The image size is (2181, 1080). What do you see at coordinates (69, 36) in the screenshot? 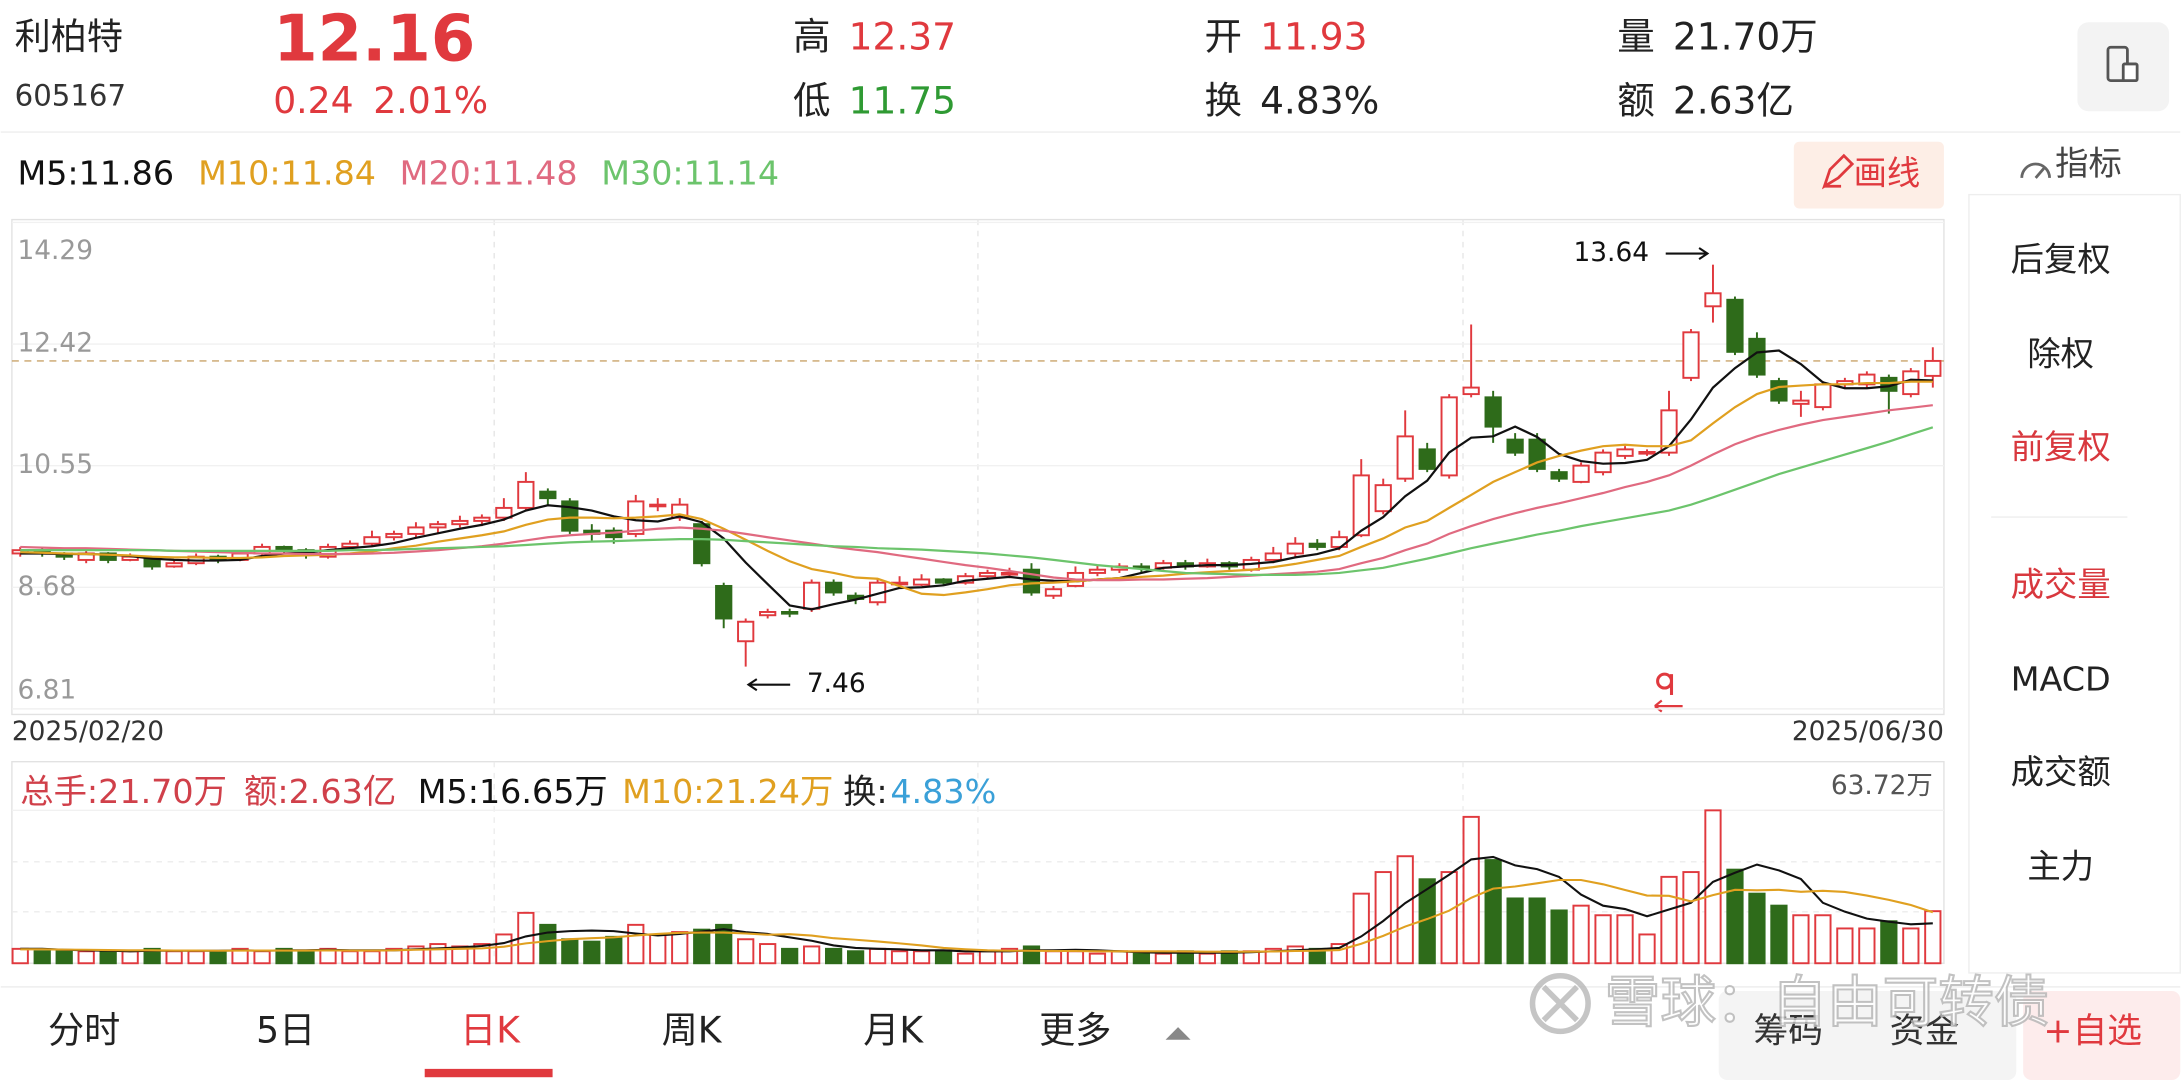
I see `stock-name: 利柏特` at bounding box center [69, 36].